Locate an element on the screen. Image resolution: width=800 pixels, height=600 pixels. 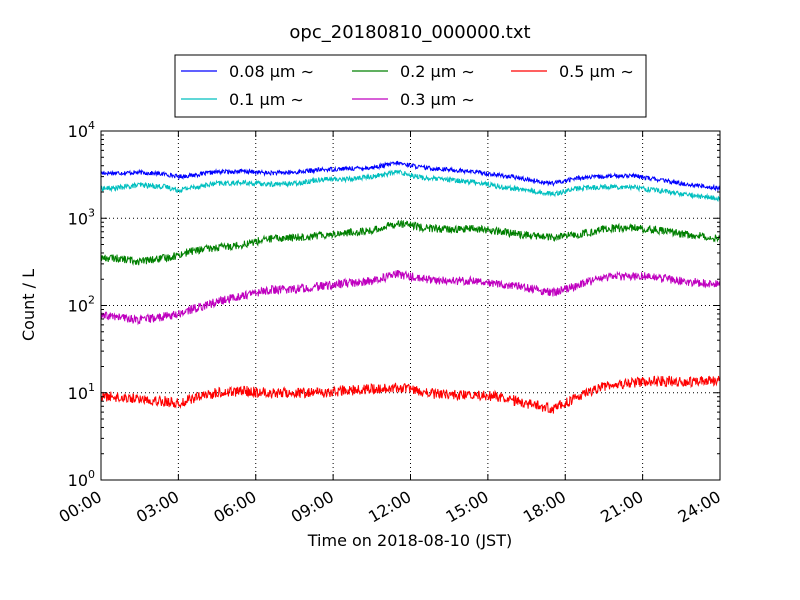
legend-label: 0.3 μm ∼ is located at coordinates (437, 99).